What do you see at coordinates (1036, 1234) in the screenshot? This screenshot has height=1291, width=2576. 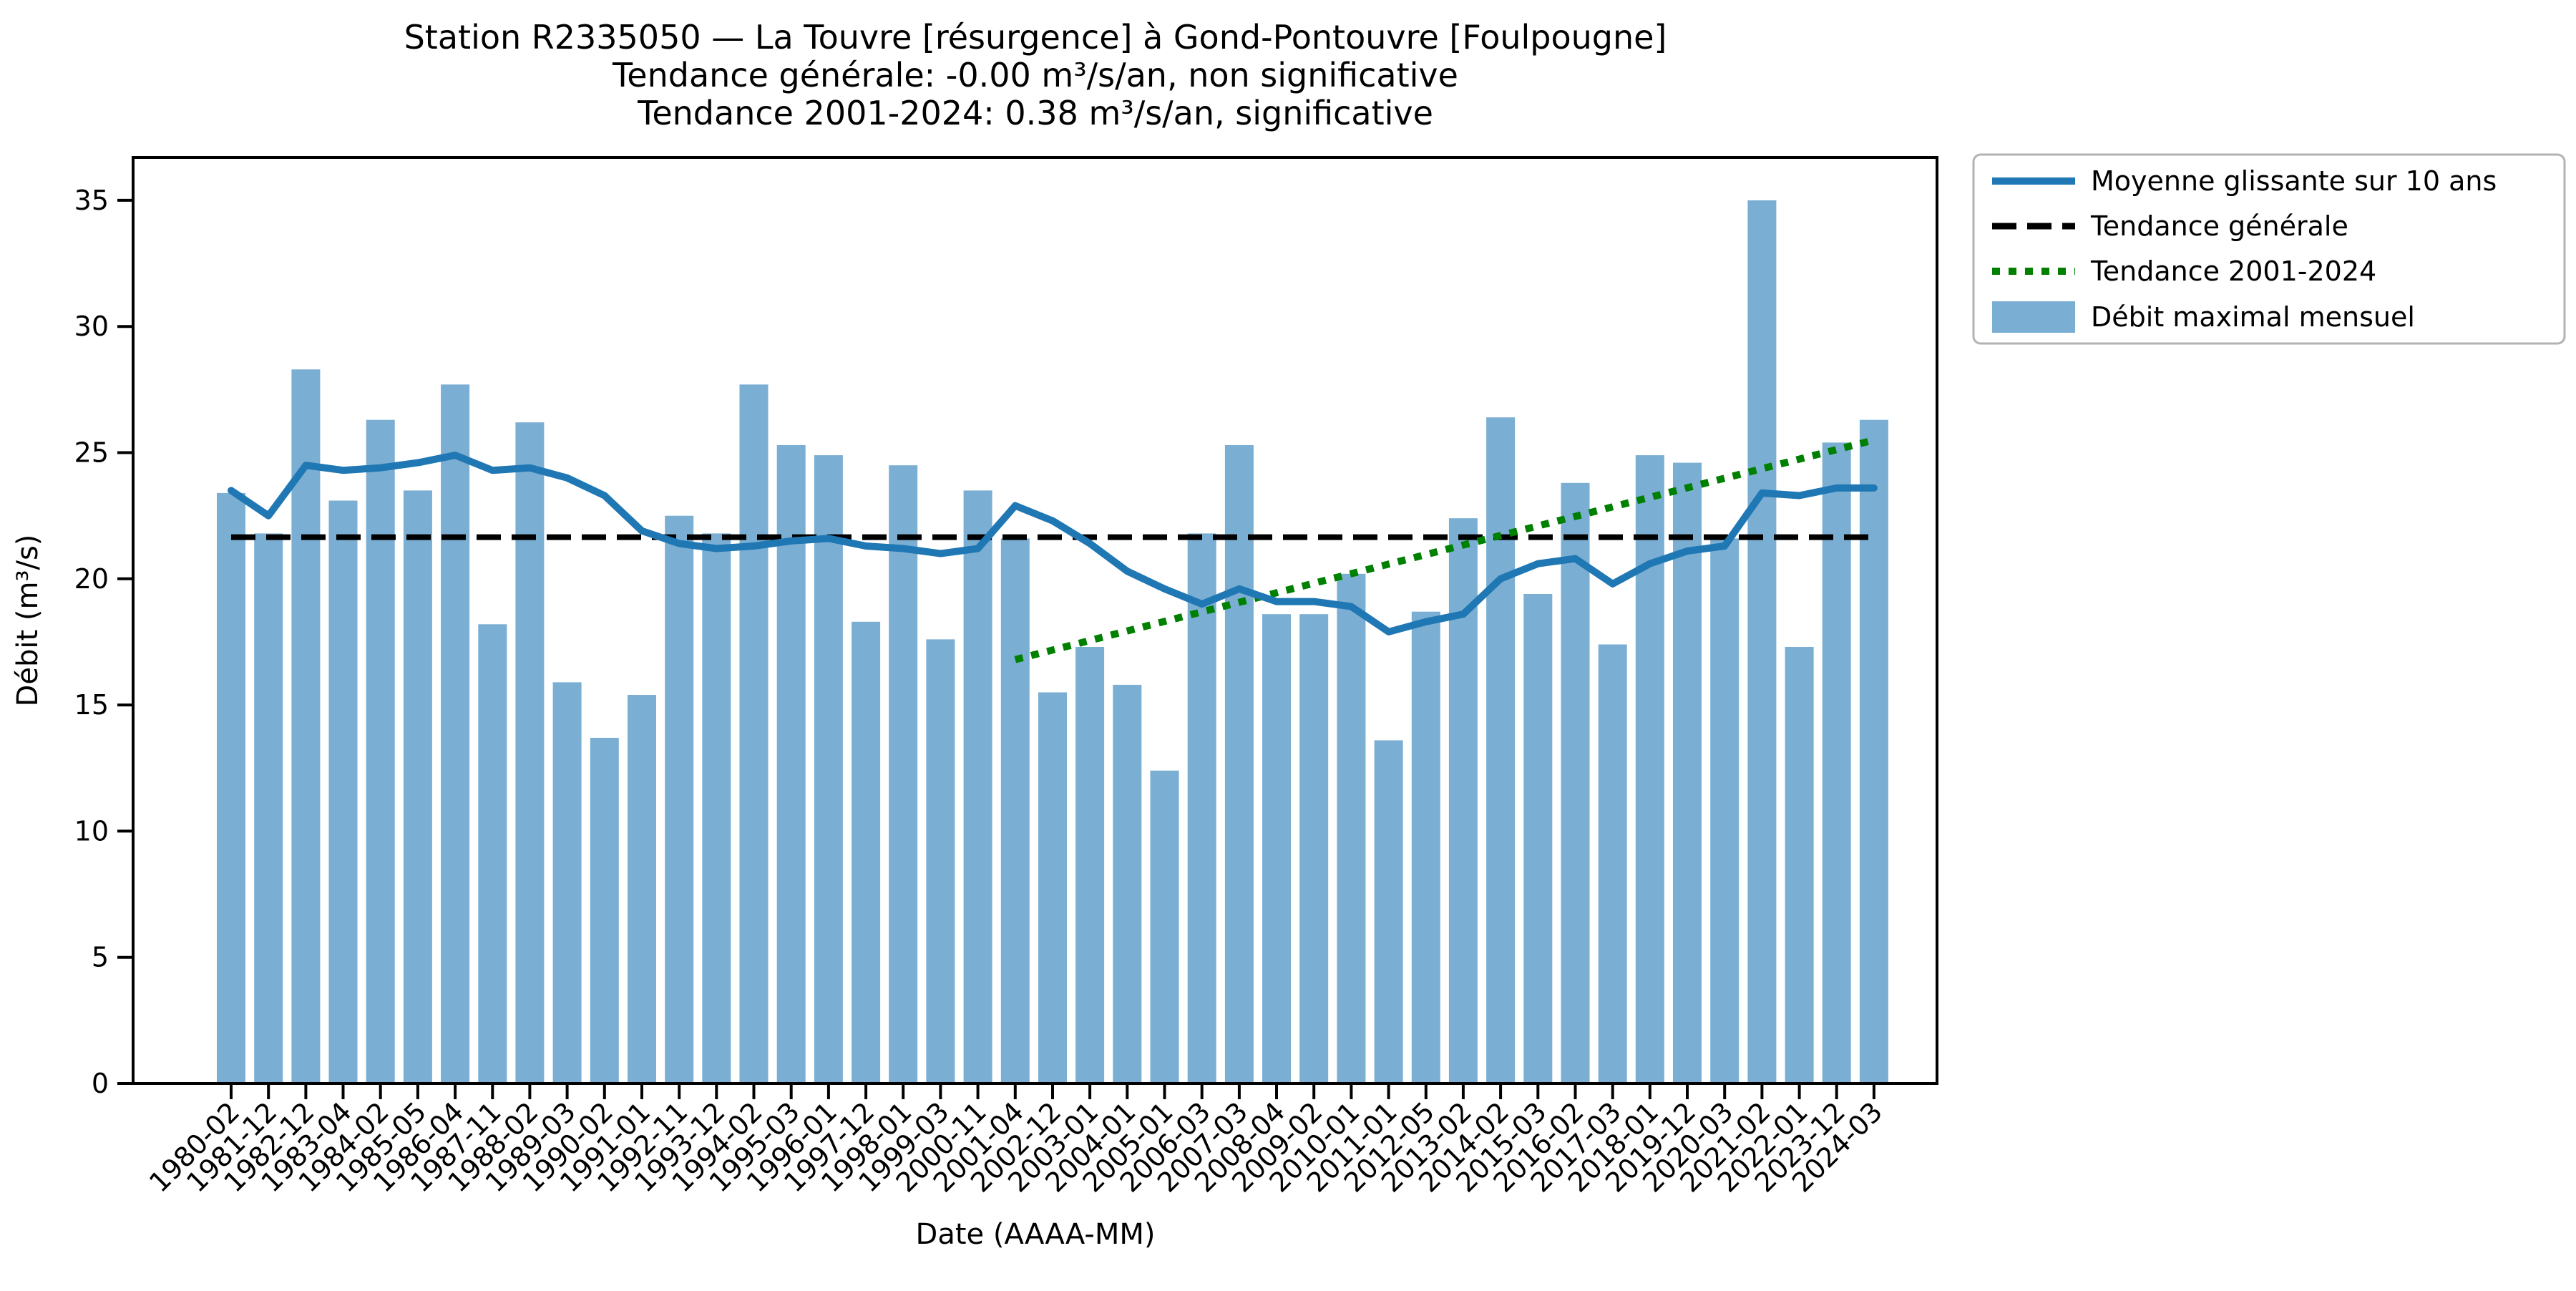 I see `x-axis-label: Date (AAAA-MM)` at bounding box center [1036, 1234].